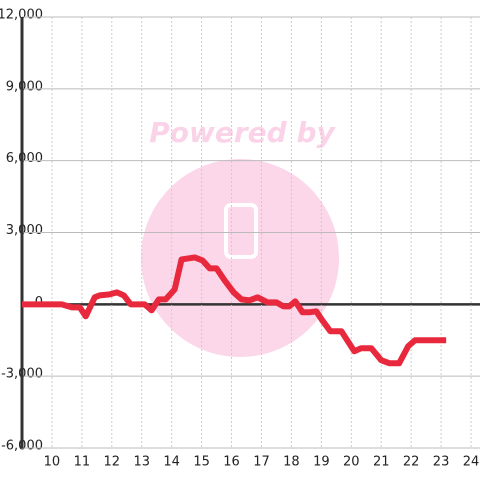 The height and width of the screenshot is (480, 480). Describe the element at coordinates (321, 462) in the screenshot. I see `x-tick-label: 19` at that location.